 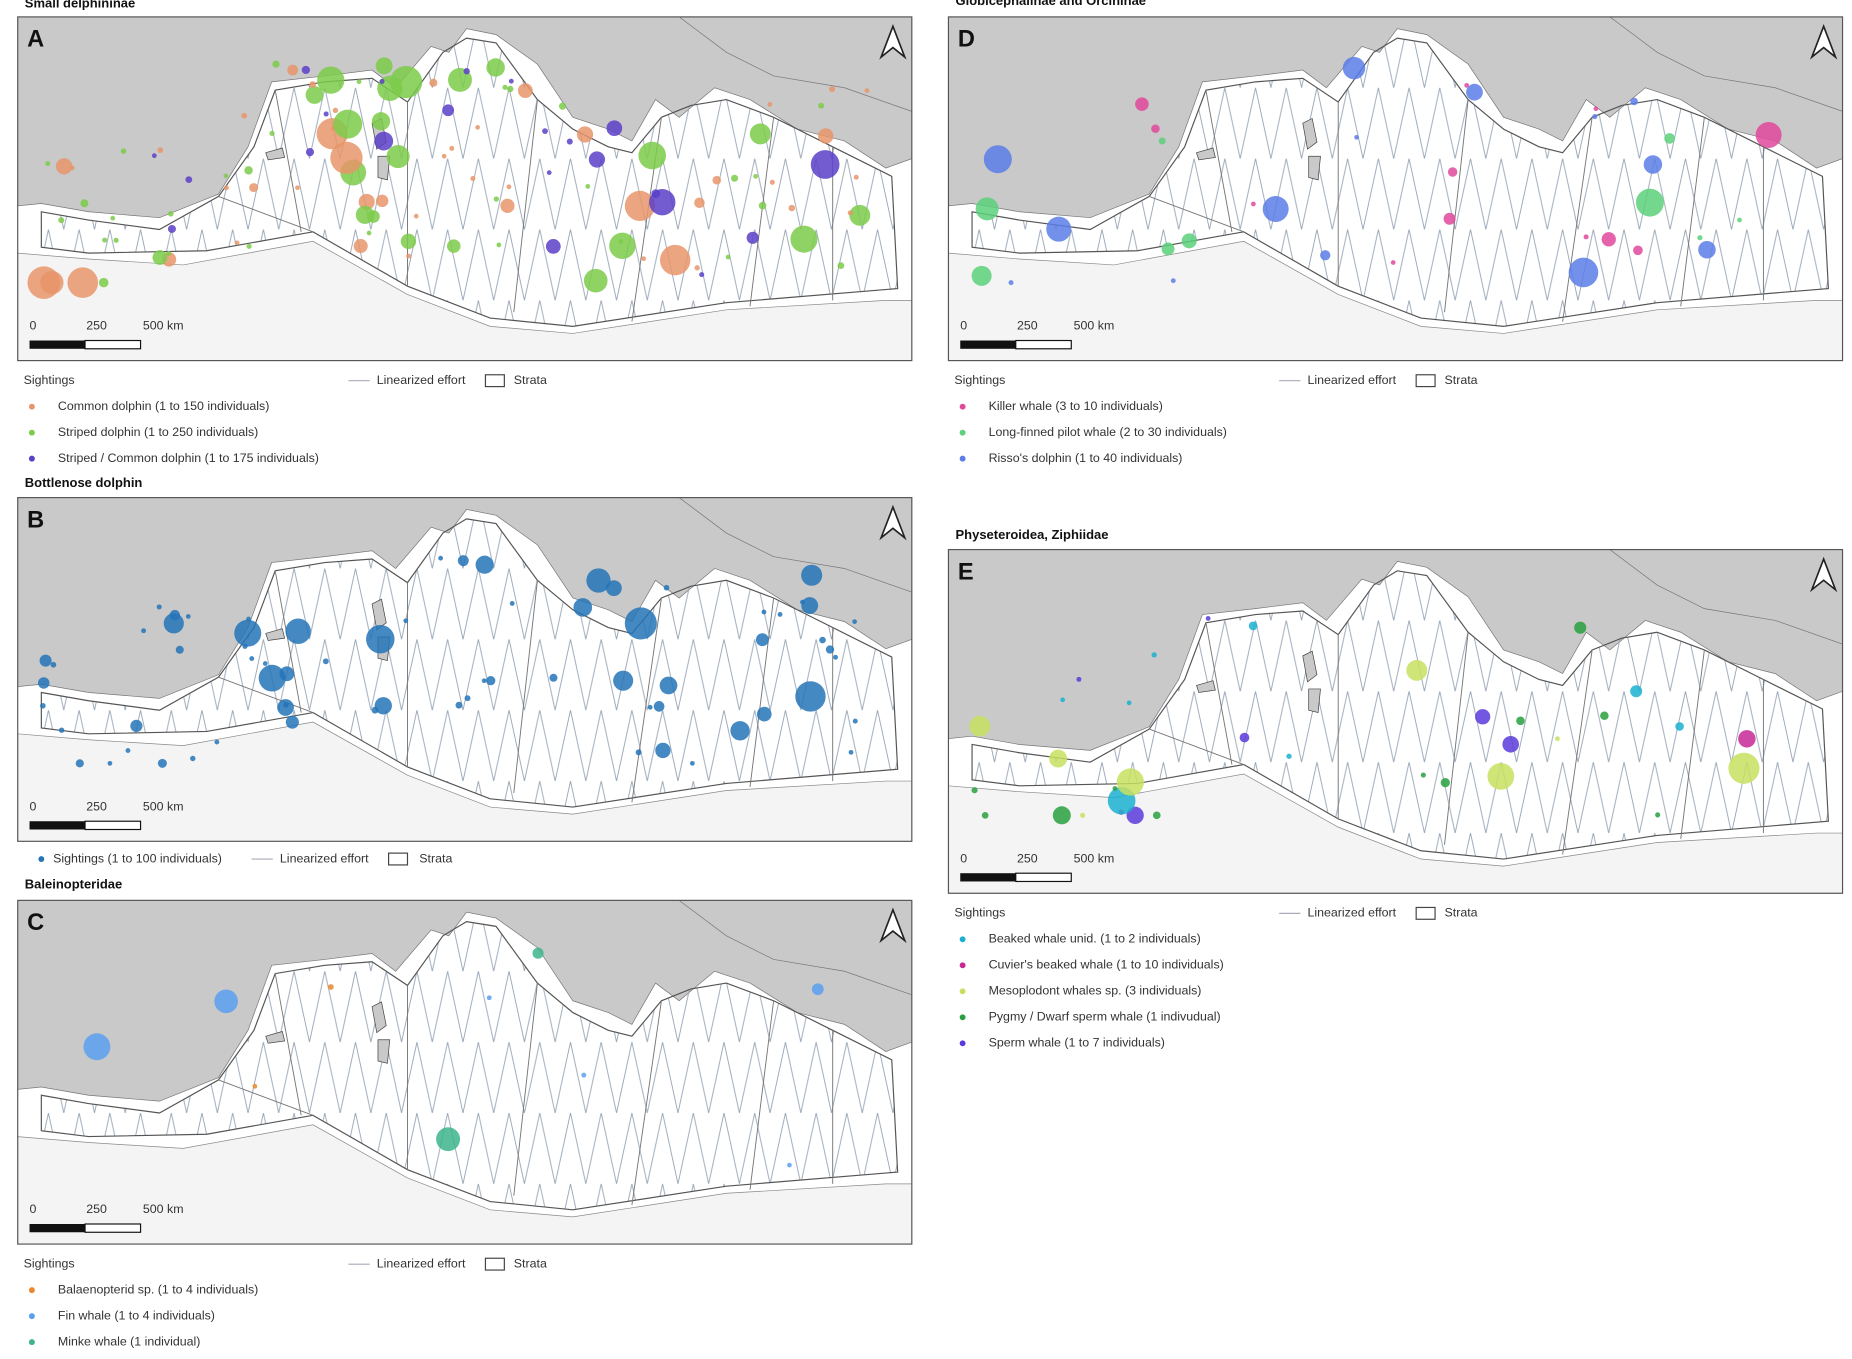 I want to click on panel-title: Bottlenose dolphin, so click(x=84, y=482).